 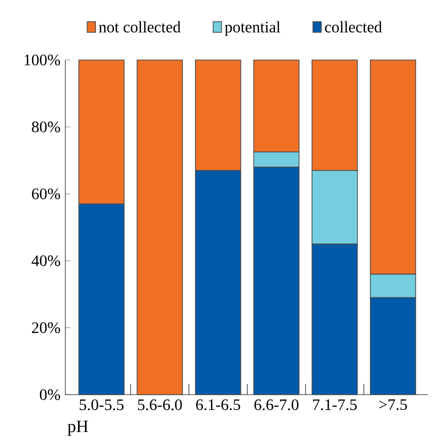 What do you see at coordinates (393, 404) in the screenshot?
I see `x-tick-label: >7.5` at bounding box center [393, 404].